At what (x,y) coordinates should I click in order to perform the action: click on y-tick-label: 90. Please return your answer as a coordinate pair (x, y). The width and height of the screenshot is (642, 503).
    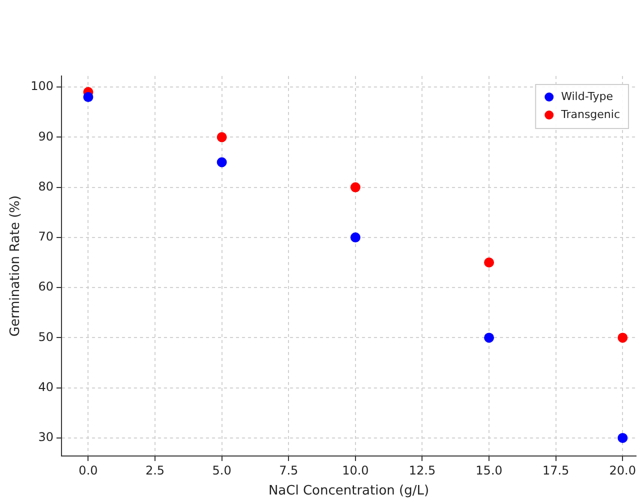
    Looking at the image, I should click on (46, 136).